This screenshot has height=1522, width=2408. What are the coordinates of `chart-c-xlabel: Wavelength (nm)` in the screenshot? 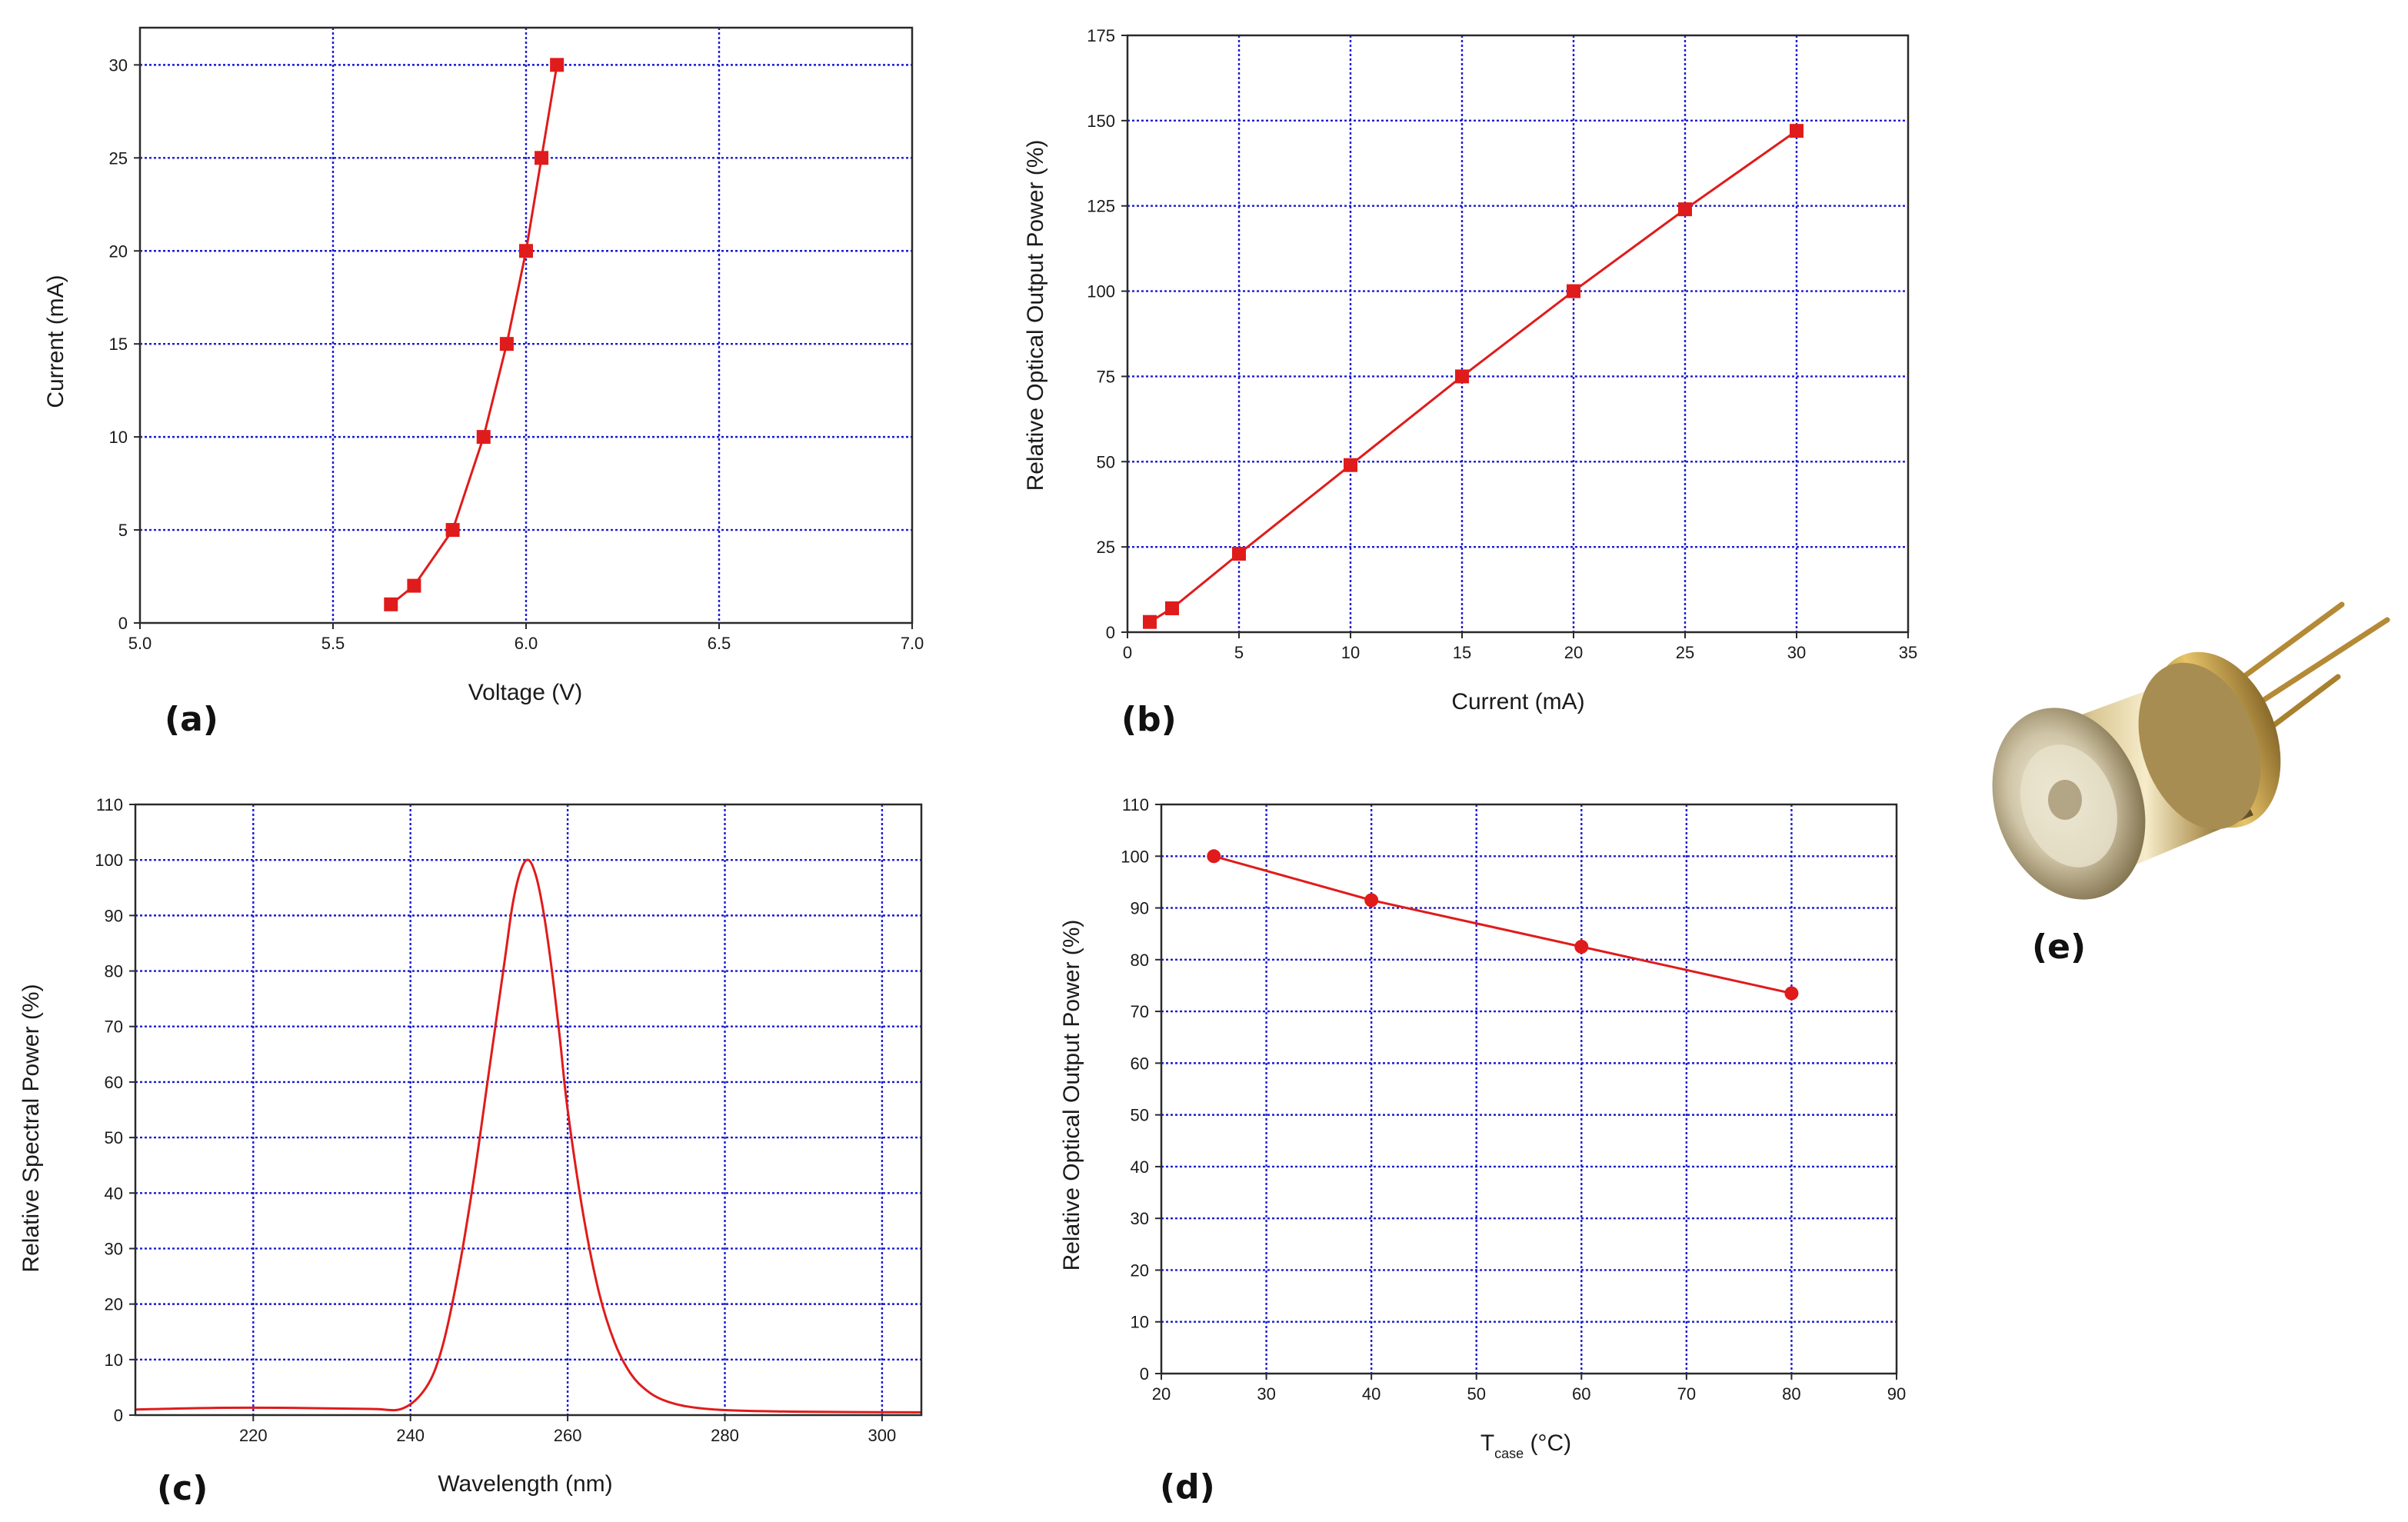 It's located at (525, 1484).